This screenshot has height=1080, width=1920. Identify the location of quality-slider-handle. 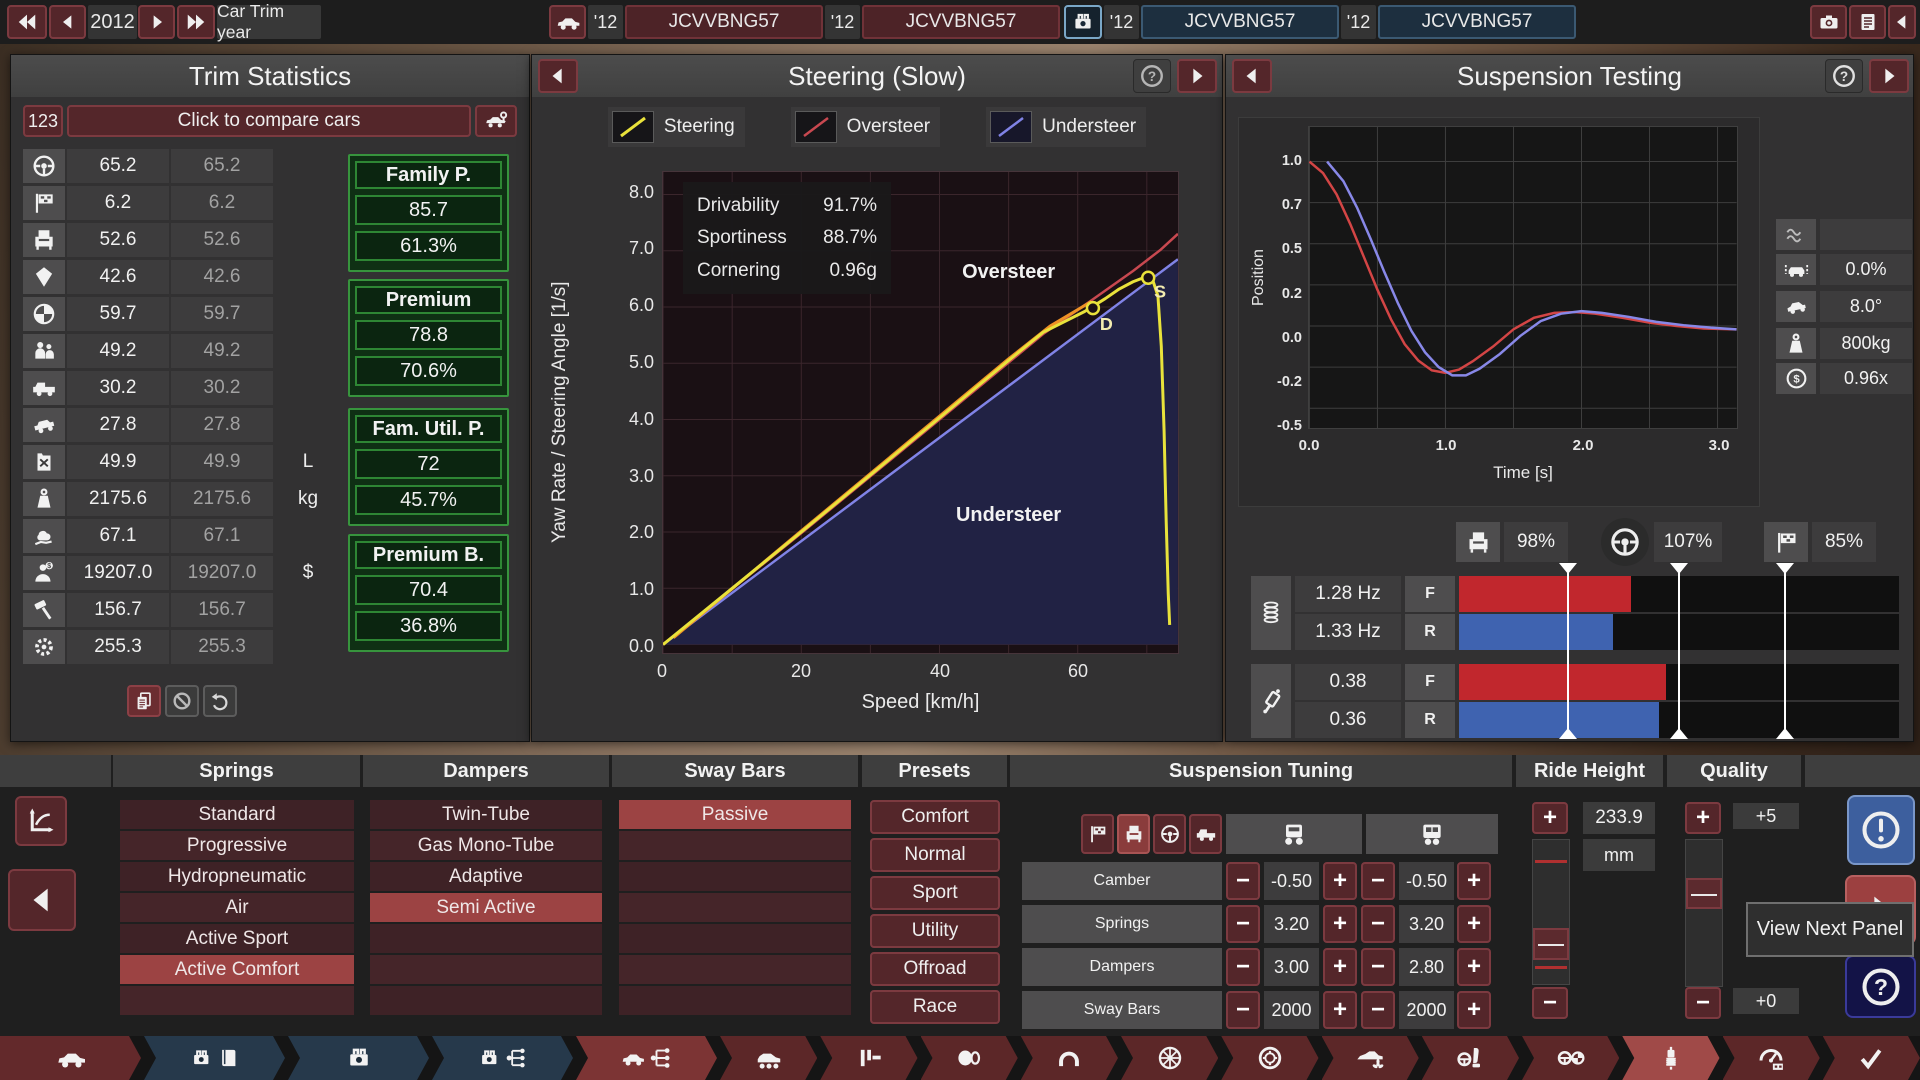
(1704, 893).